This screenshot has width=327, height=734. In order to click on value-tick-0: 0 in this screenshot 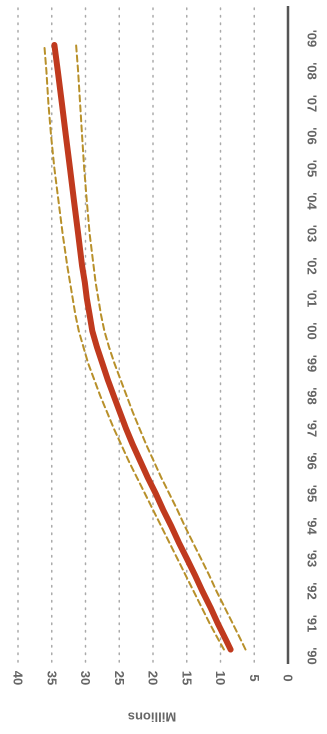, I will do `click(288, 677)`.